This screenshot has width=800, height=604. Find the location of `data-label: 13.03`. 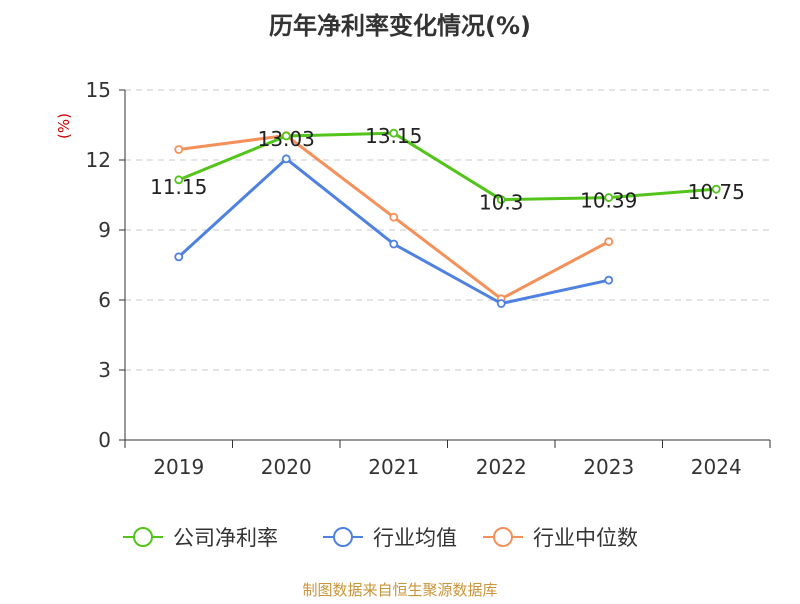

data-label: 13.03 is located at coordinates (286, 139).